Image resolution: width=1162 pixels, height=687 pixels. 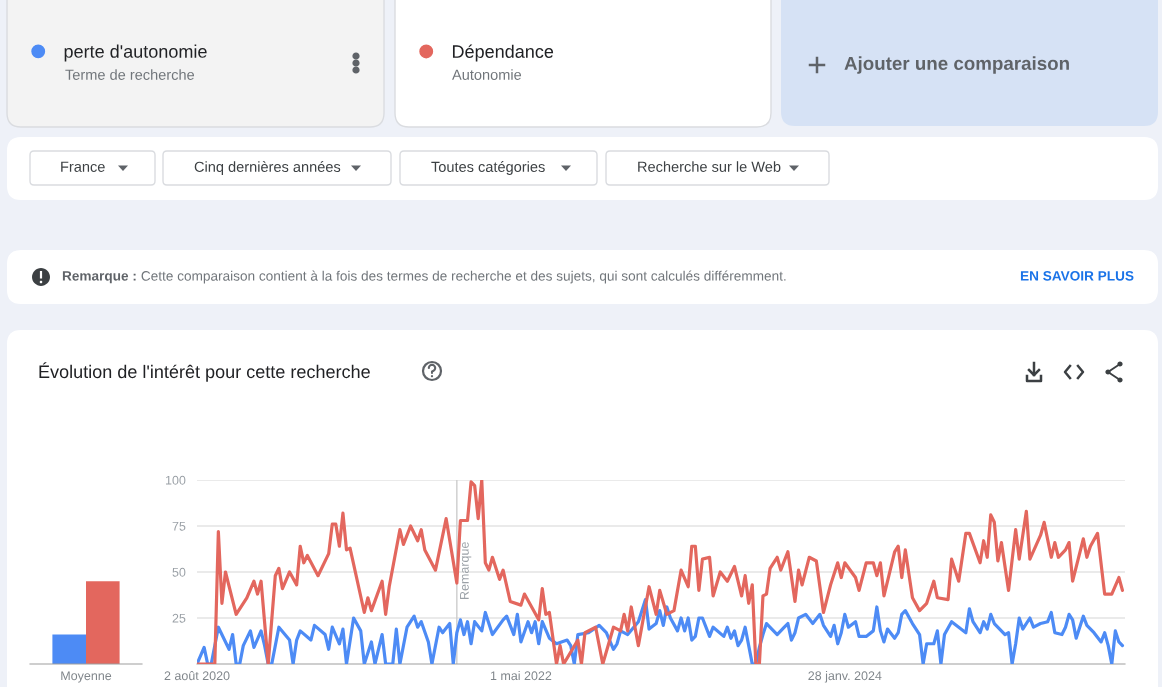 I want to click on text: Évolution de l'intérêt pour cette recherche, so click(x=204, y=372).